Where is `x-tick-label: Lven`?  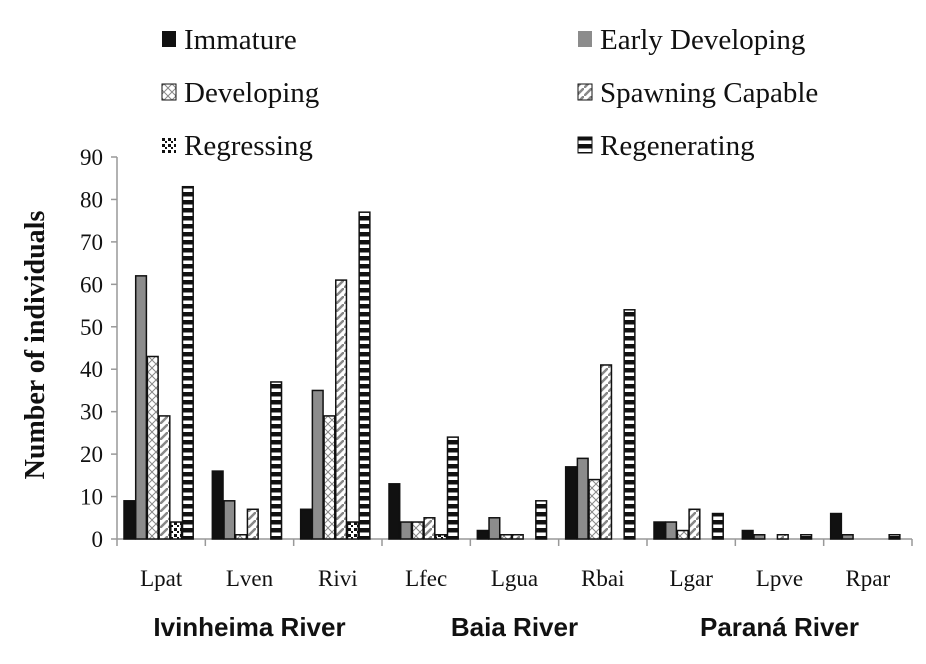
x-tick-label: Lven is located at coordinates (250, 578).